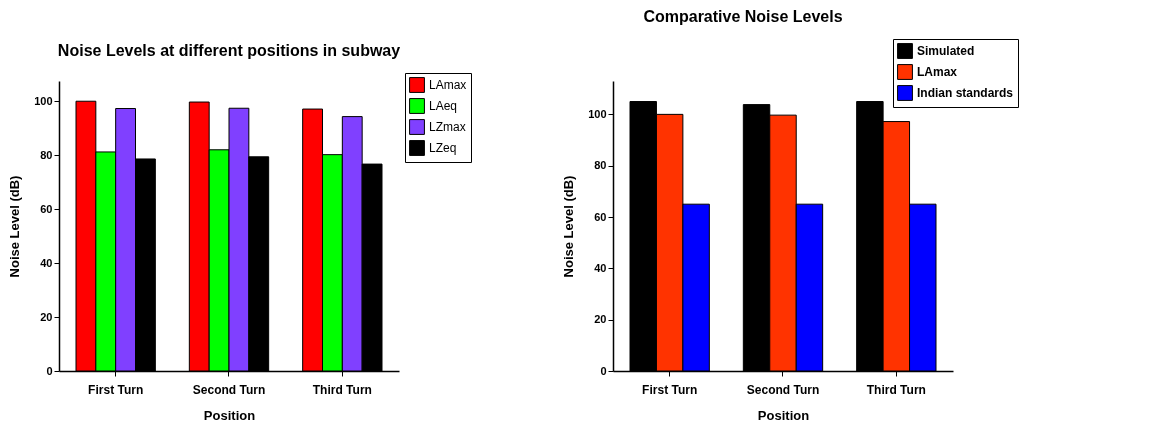 This screenshot has height=444, width=1175. I want to click on legend-label: LZeq, so click(443, 148).